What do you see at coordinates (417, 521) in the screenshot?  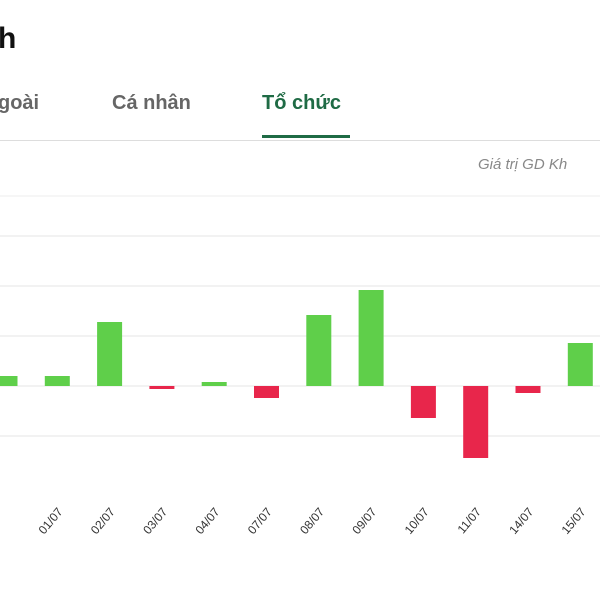 I see `x-tick-label: 10/07` at bounding box center [417, 521].